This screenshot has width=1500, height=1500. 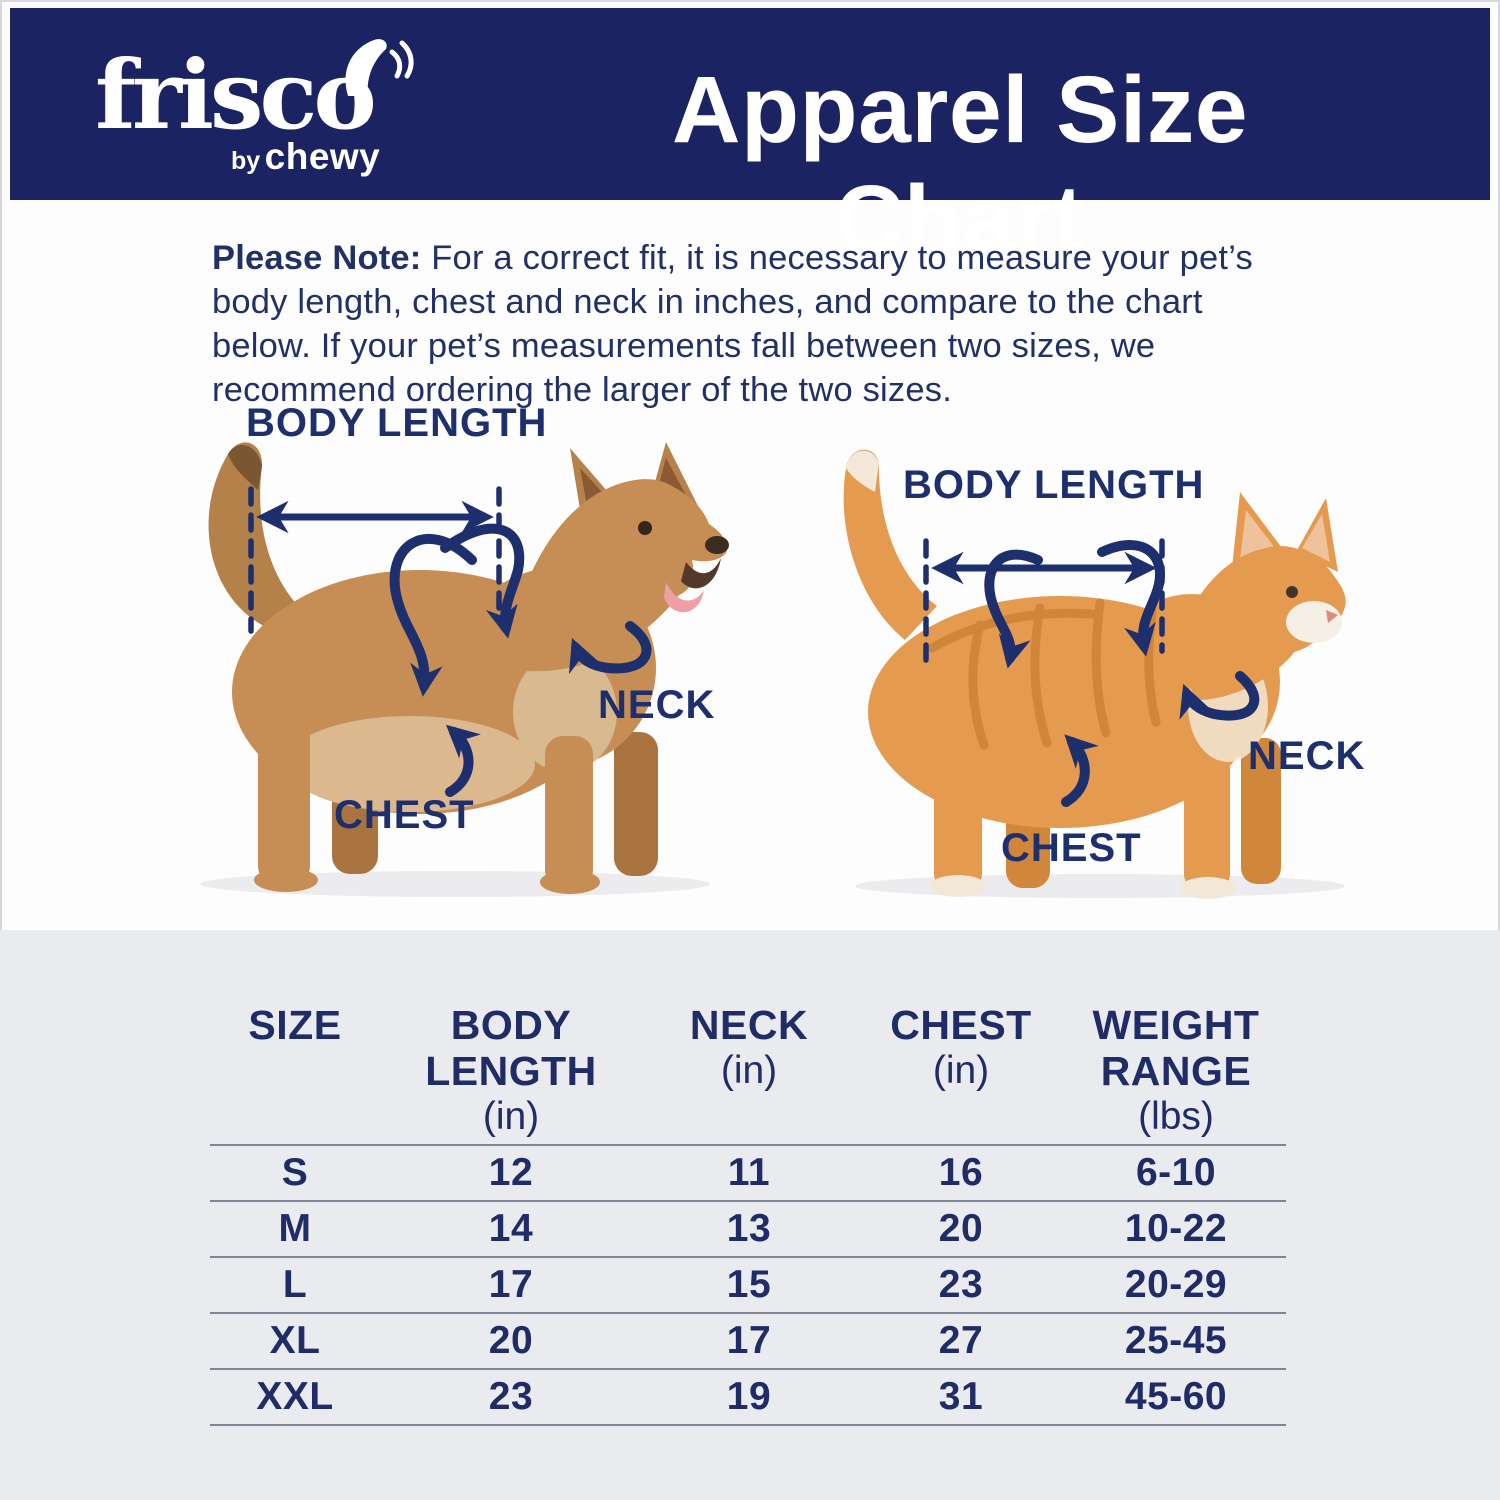 I want to click on table-row-l: L 17 15 23 20-29, so click(x=748, y=1286).